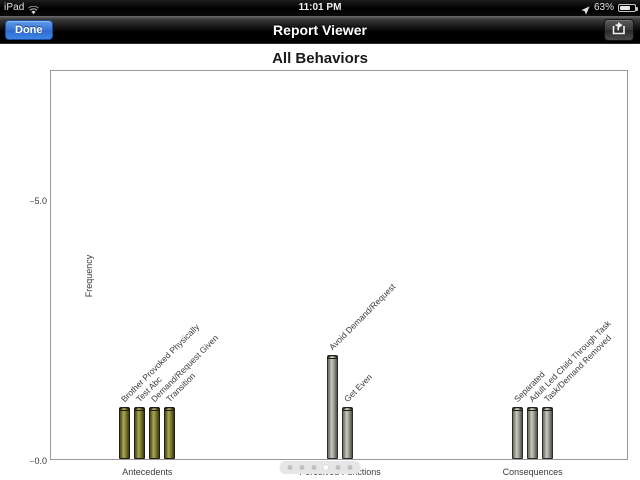 This screenshot has width=640, height=480. Describe the element at coordinates (38, 461) in the screenshot. I see `y-axis-tick-label: 0.0` at that location.